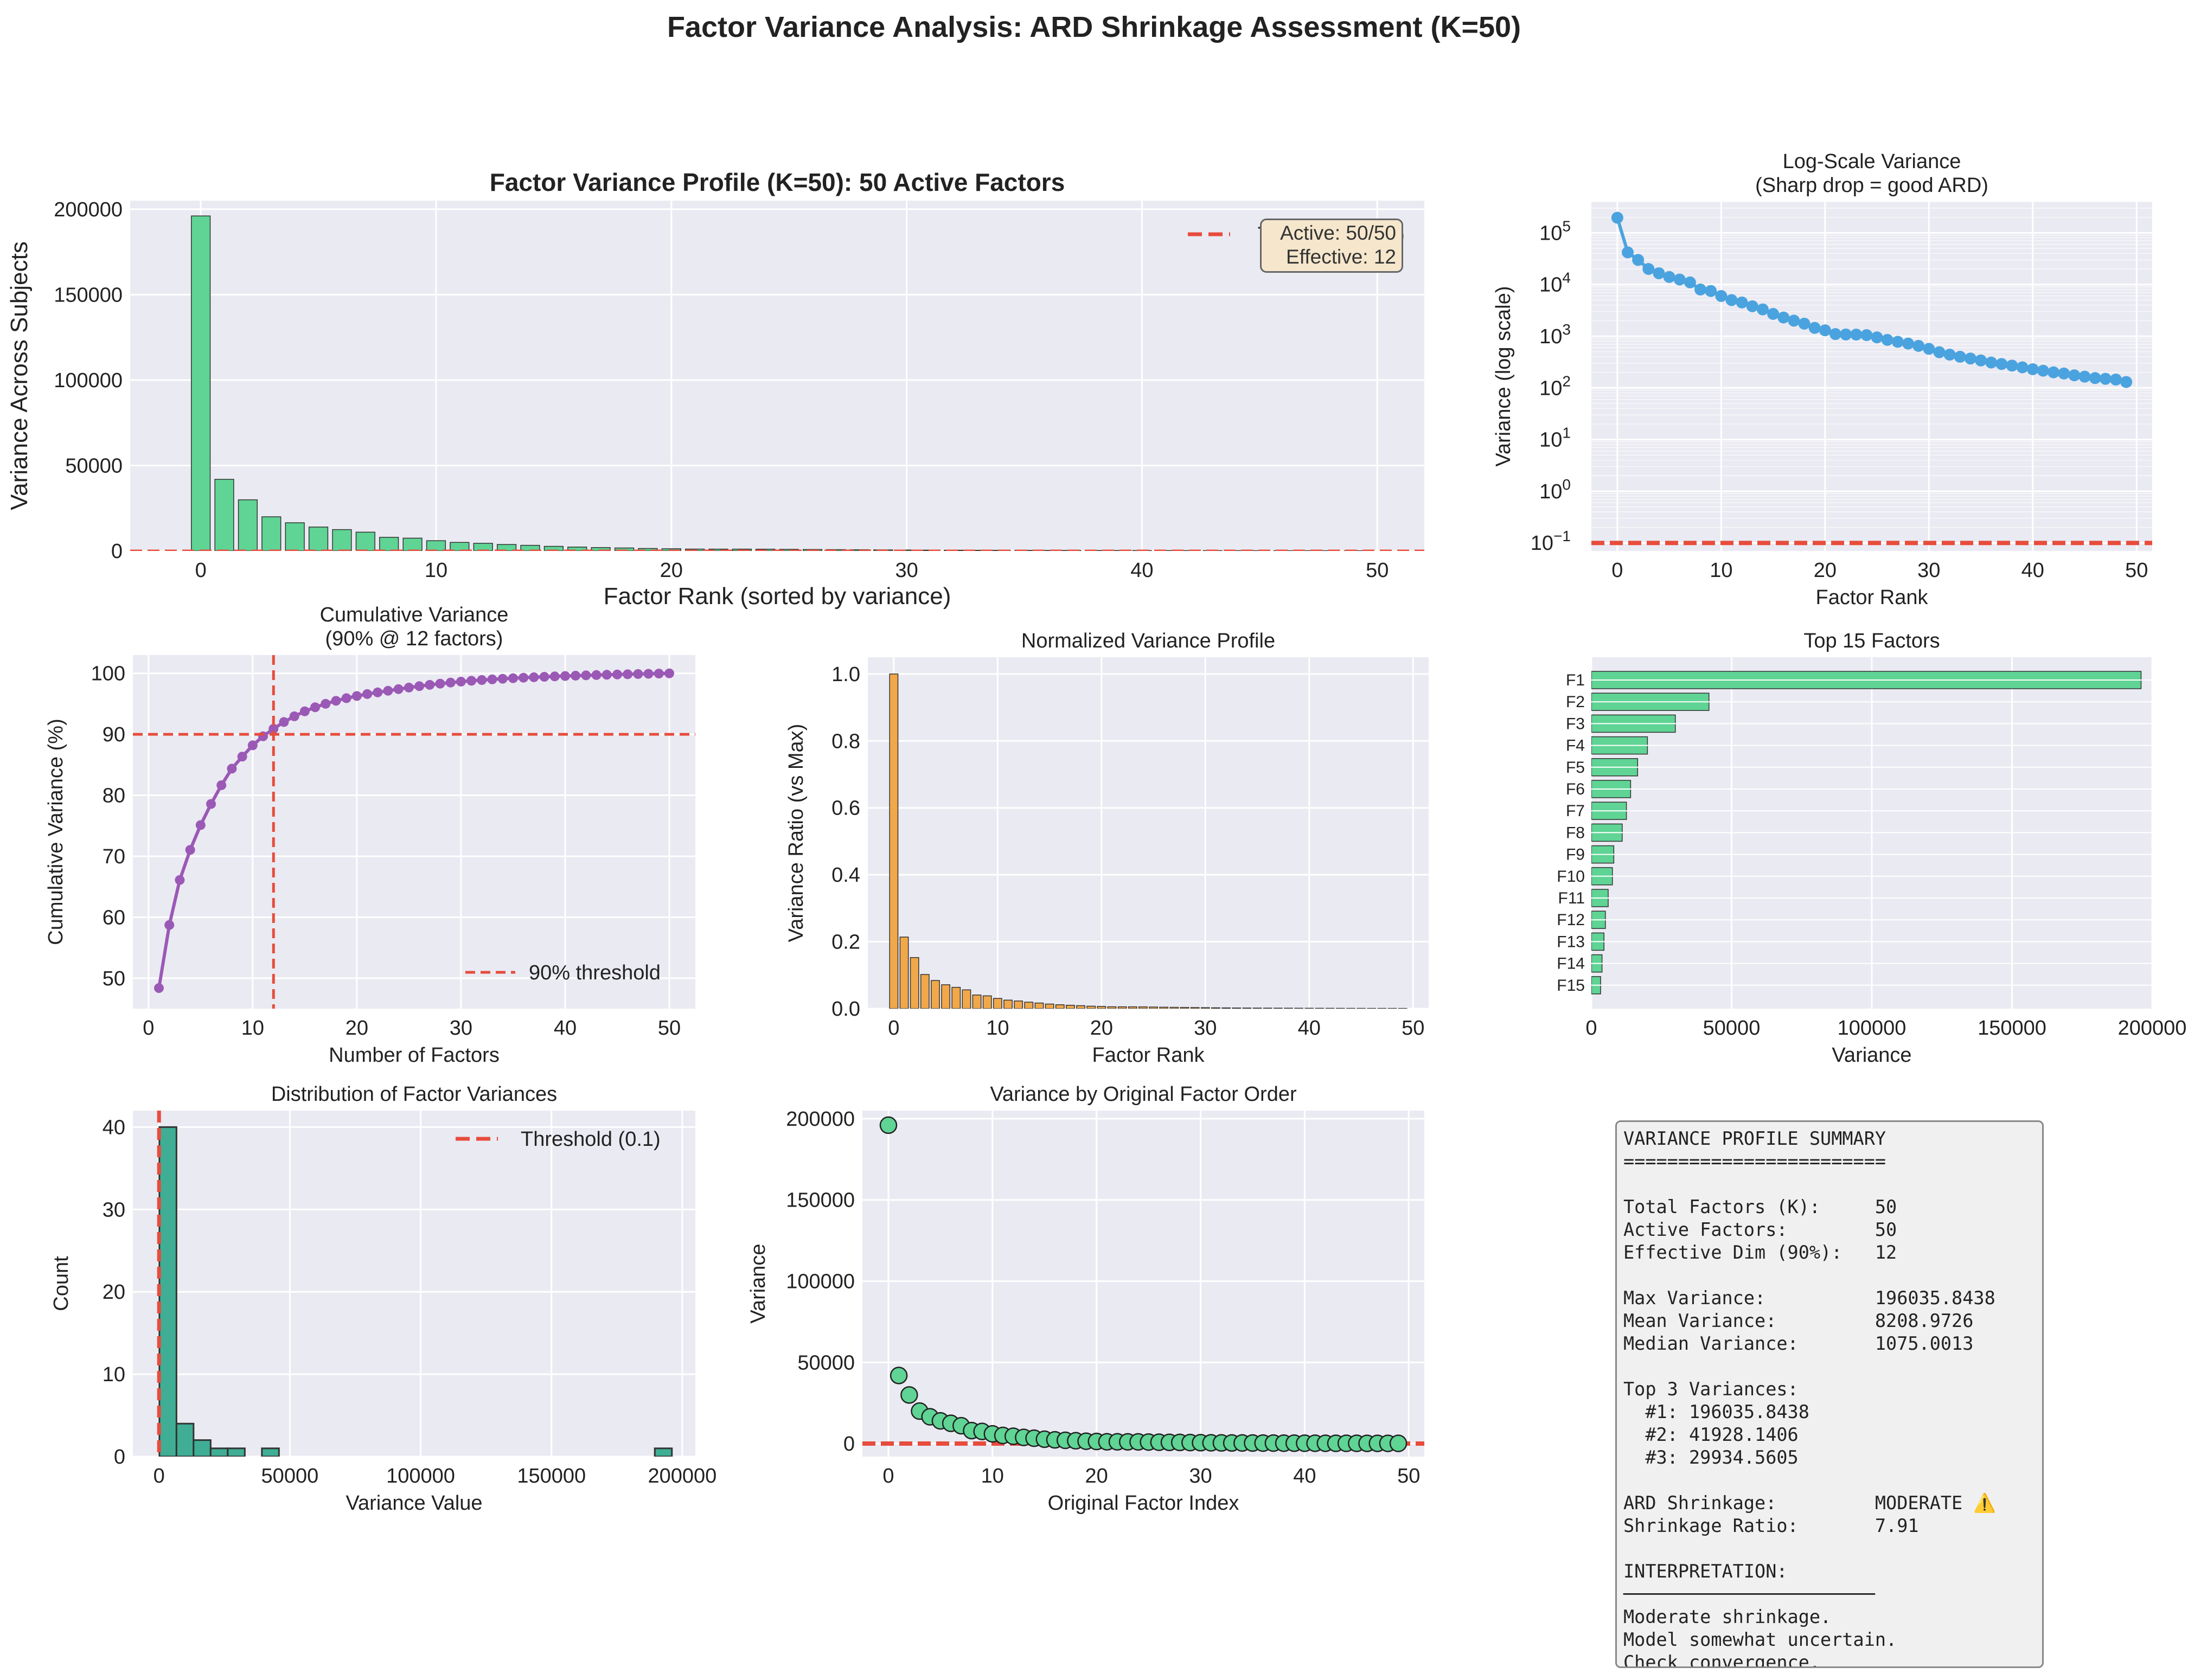  Describe the element at coordinates (1571, 877) in the screenshot. I see `factor-label: F10` at that location.